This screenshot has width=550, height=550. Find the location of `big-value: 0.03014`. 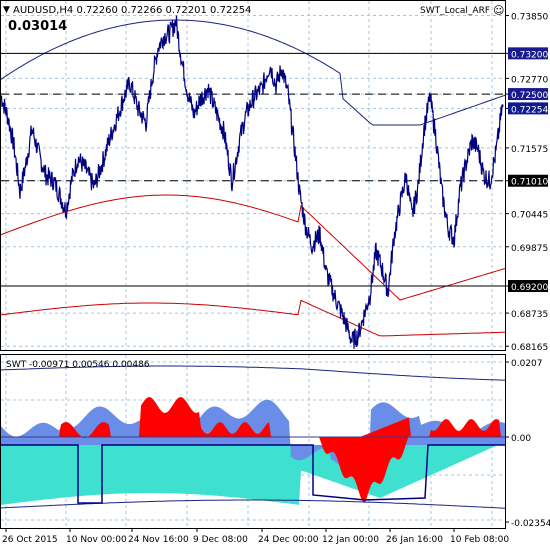

big-value: 0.03014 is located at coordinates (37, 26).